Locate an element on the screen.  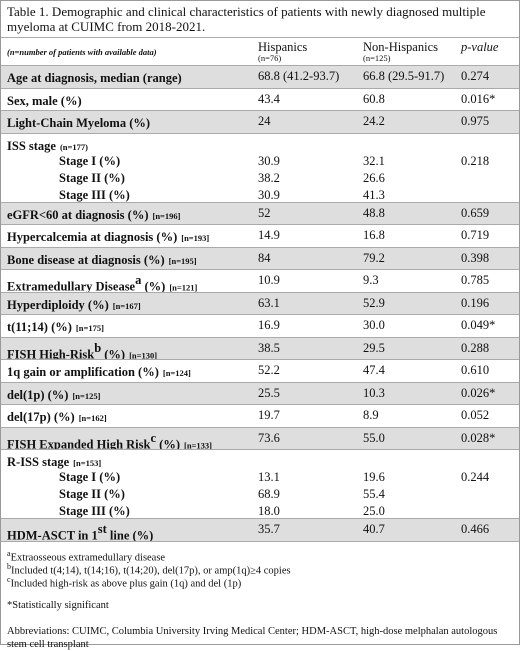
cell-value: 41.3 is located at coordinates (374, 194).